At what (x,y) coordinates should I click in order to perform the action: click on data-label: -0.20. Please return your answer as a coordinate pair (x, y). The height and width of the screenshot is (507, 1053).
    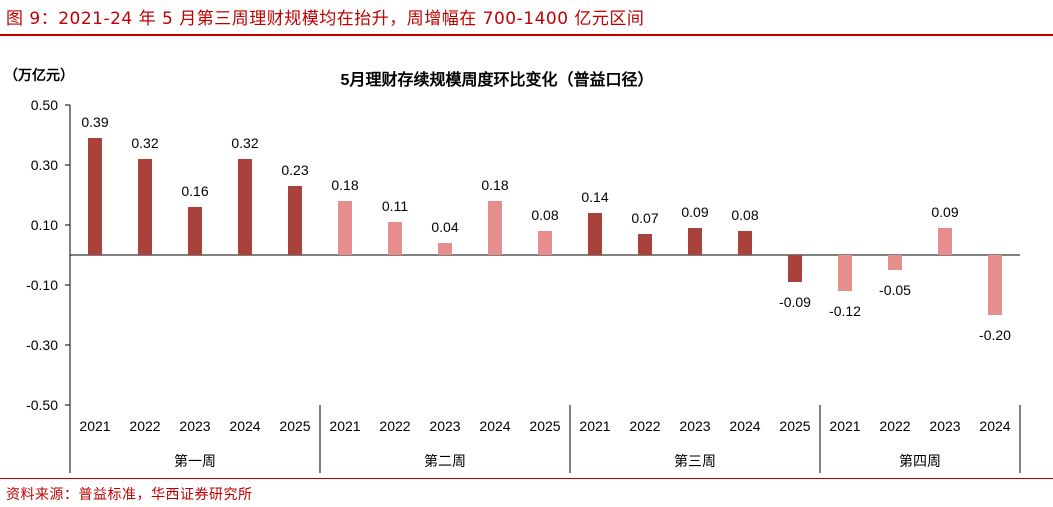
    Looking at the image, I should click on (995, 335).